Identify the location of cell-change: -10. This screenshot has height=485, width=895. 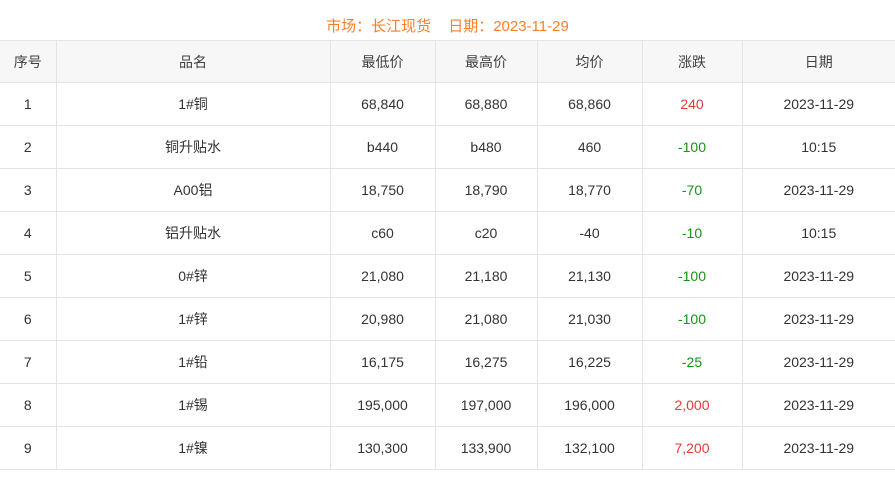
(692, 233).